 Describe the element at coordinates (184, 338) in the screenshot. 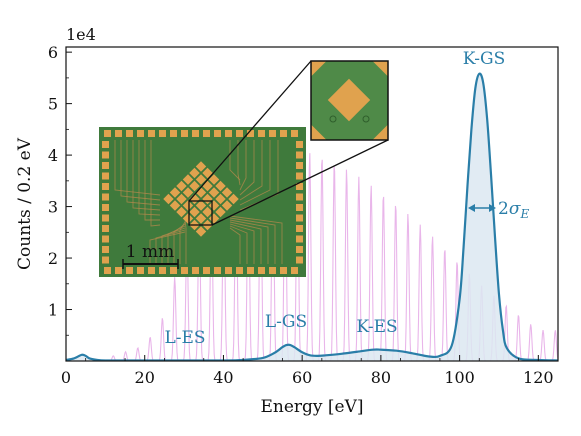

I see `l-es-label: L-ES` at that location.